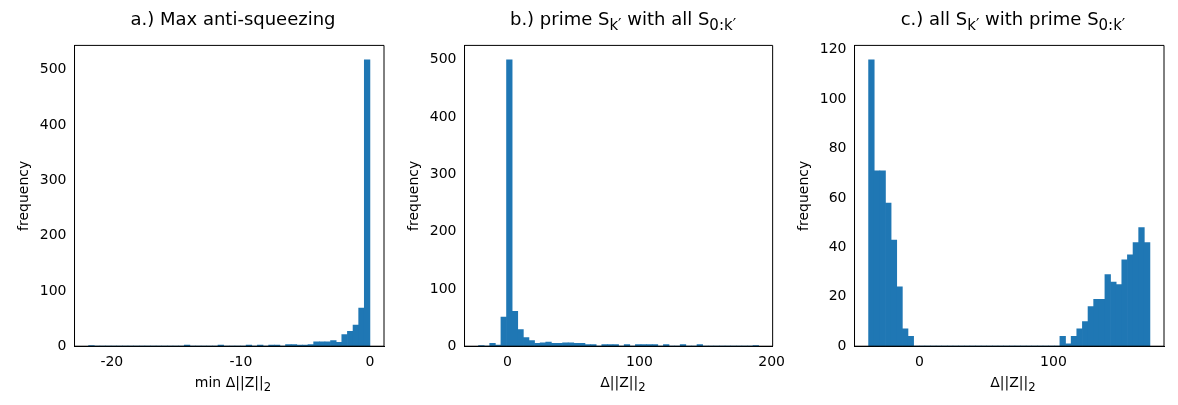  I want to click on chart-title: a.) Max anti-squeezing, so click(233, 19).